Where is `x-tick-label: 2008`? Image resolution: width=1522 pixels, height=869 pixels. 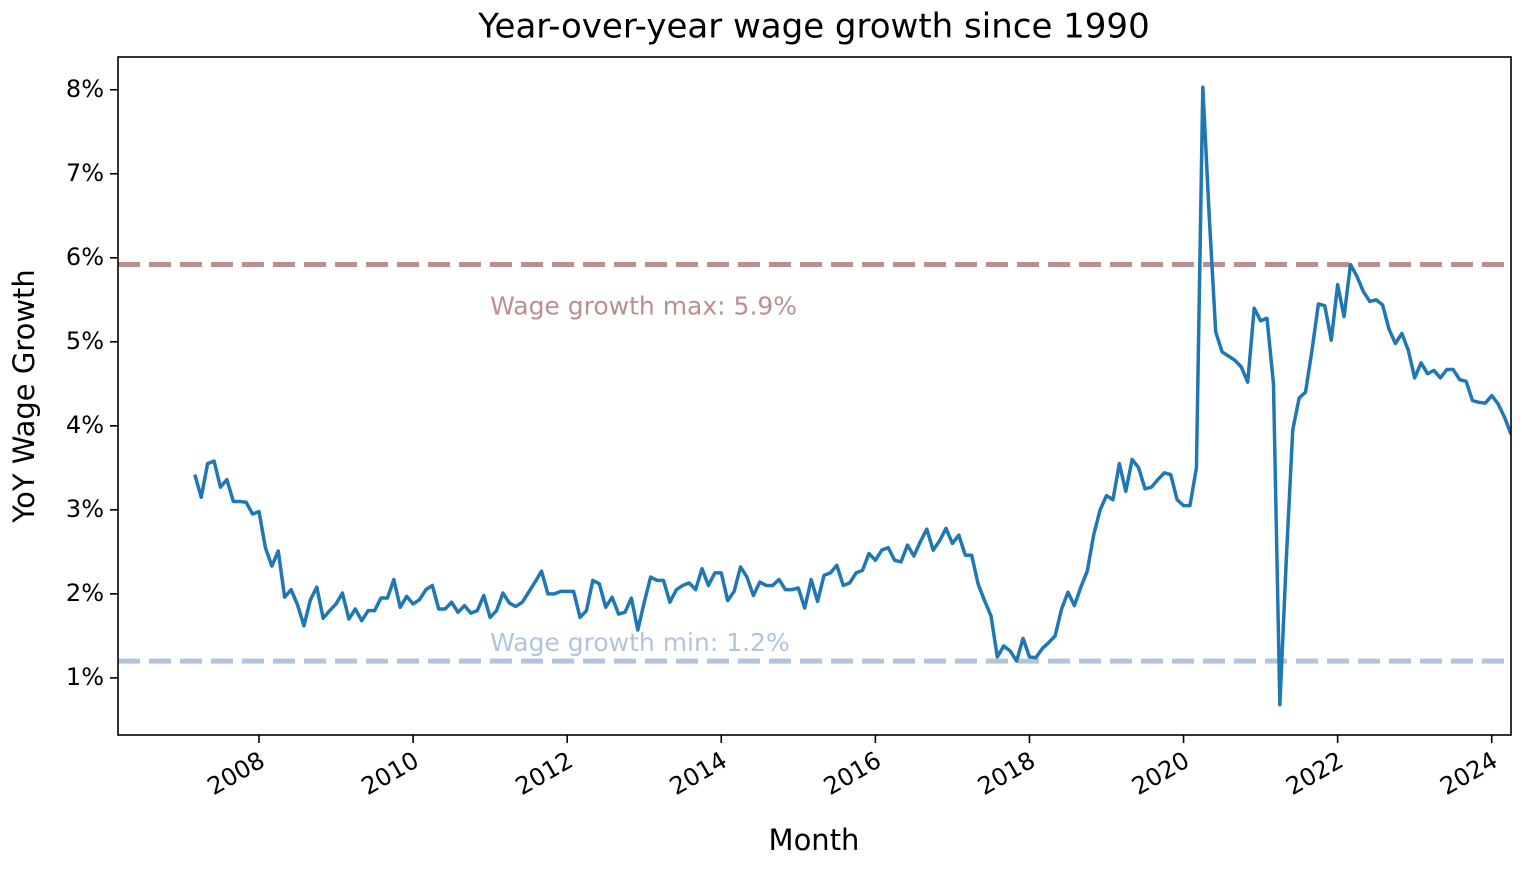 x-tick-label: 2008 is located at coordinates (236, 773).